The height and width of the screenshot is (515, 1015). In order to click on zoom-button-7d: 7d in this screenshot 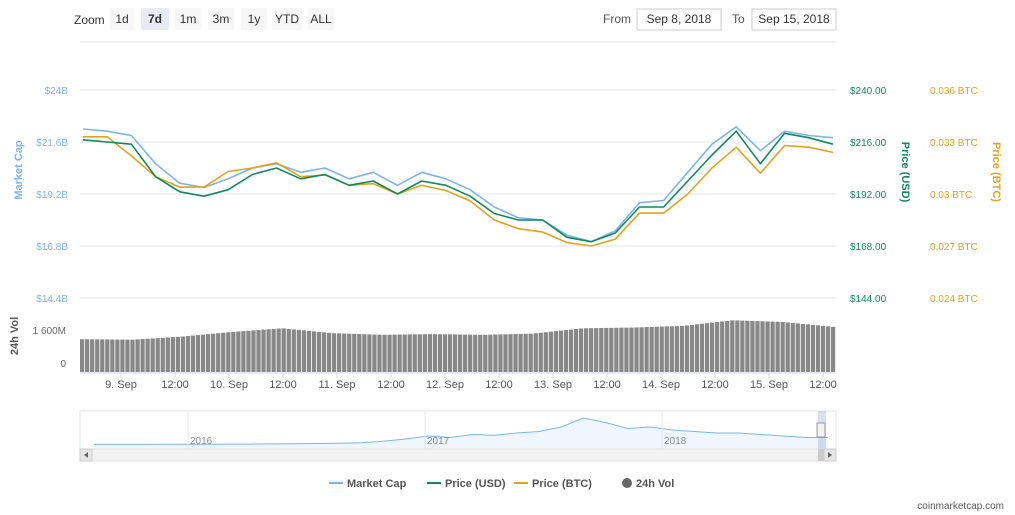, I will do `click(155, 19)`.